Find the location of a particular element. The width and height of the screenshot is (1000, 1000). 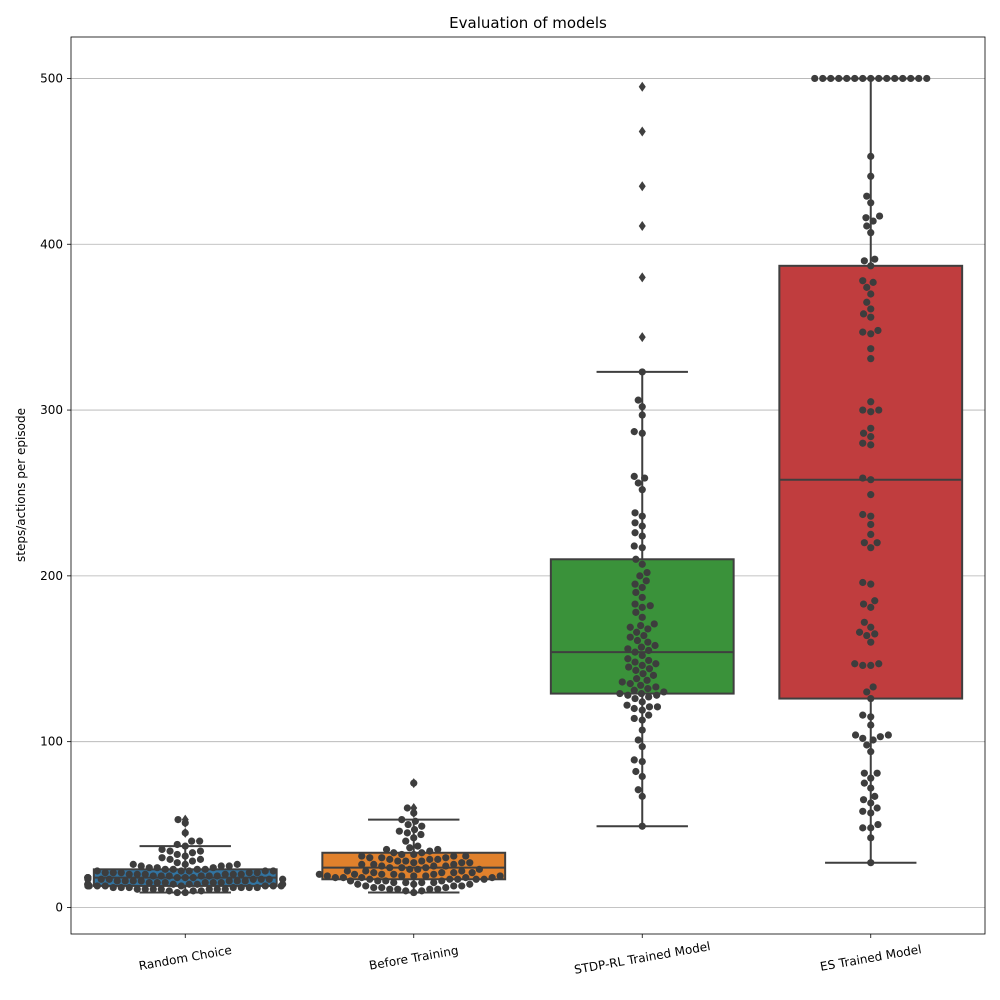

y-axis-label: steps/actions per episode is located at coordinates (21, 485).